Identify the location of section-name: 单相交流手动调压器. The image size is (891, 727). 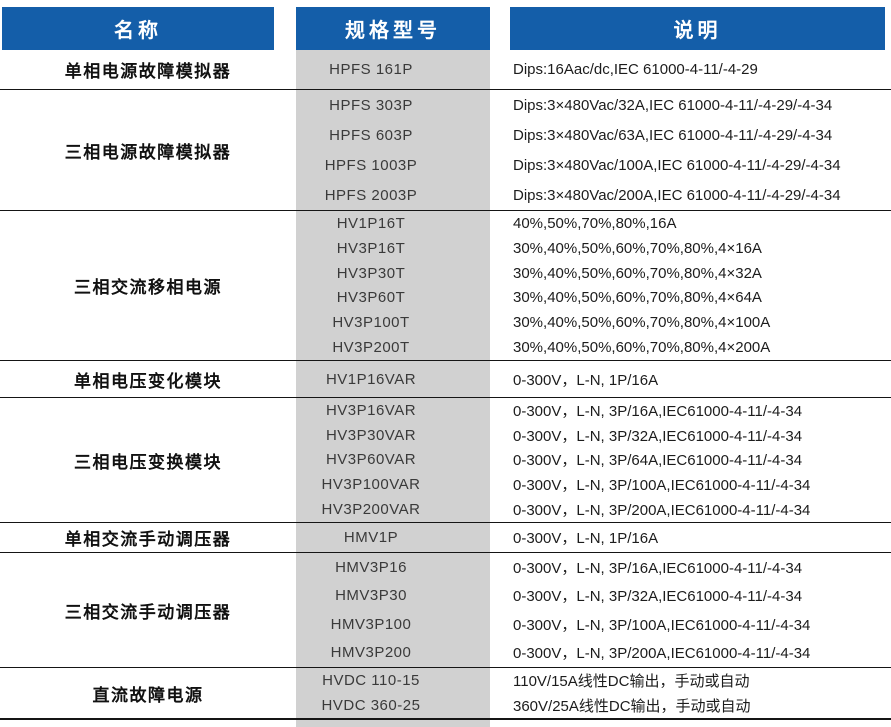
(148, 539).